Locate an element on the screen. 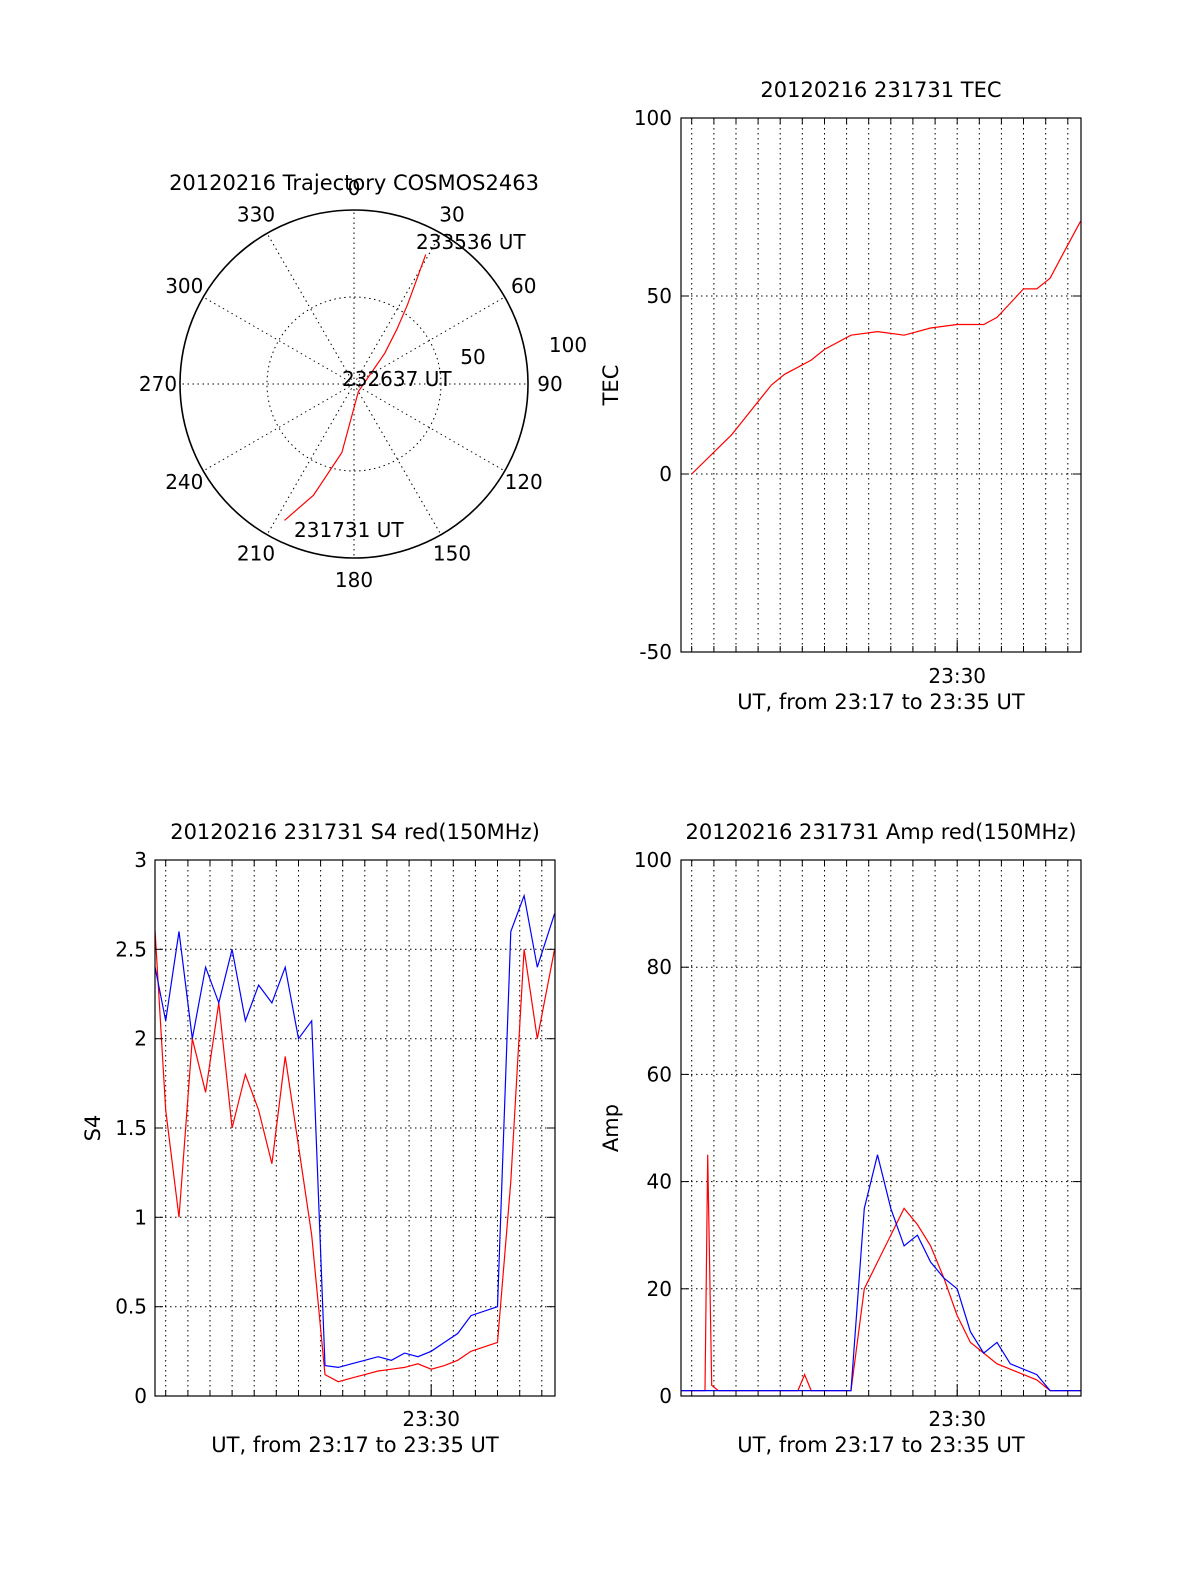  polar-radial-label-100: 100 is located at coordinates (568, 345).